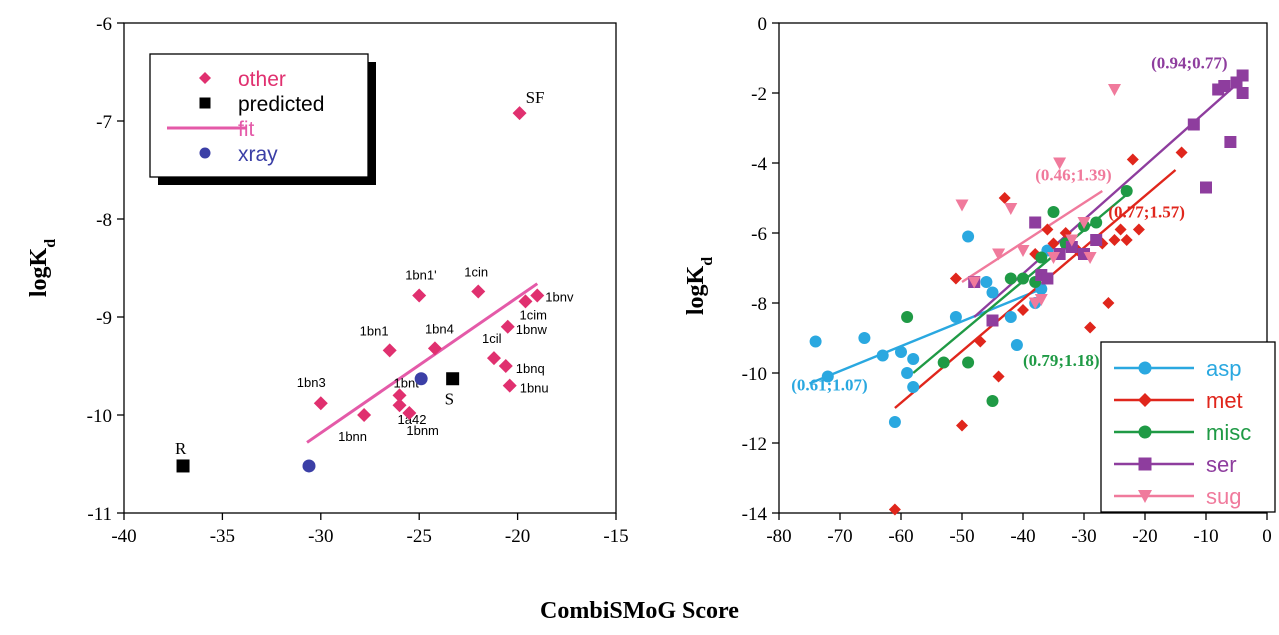 Image resolution: width=1279 pixels, height=635 pixels. What do you see at coordinates (374, 330) in the screenshot?
I see `left-point-label: 1bn1` at bounding box center [374, 330].